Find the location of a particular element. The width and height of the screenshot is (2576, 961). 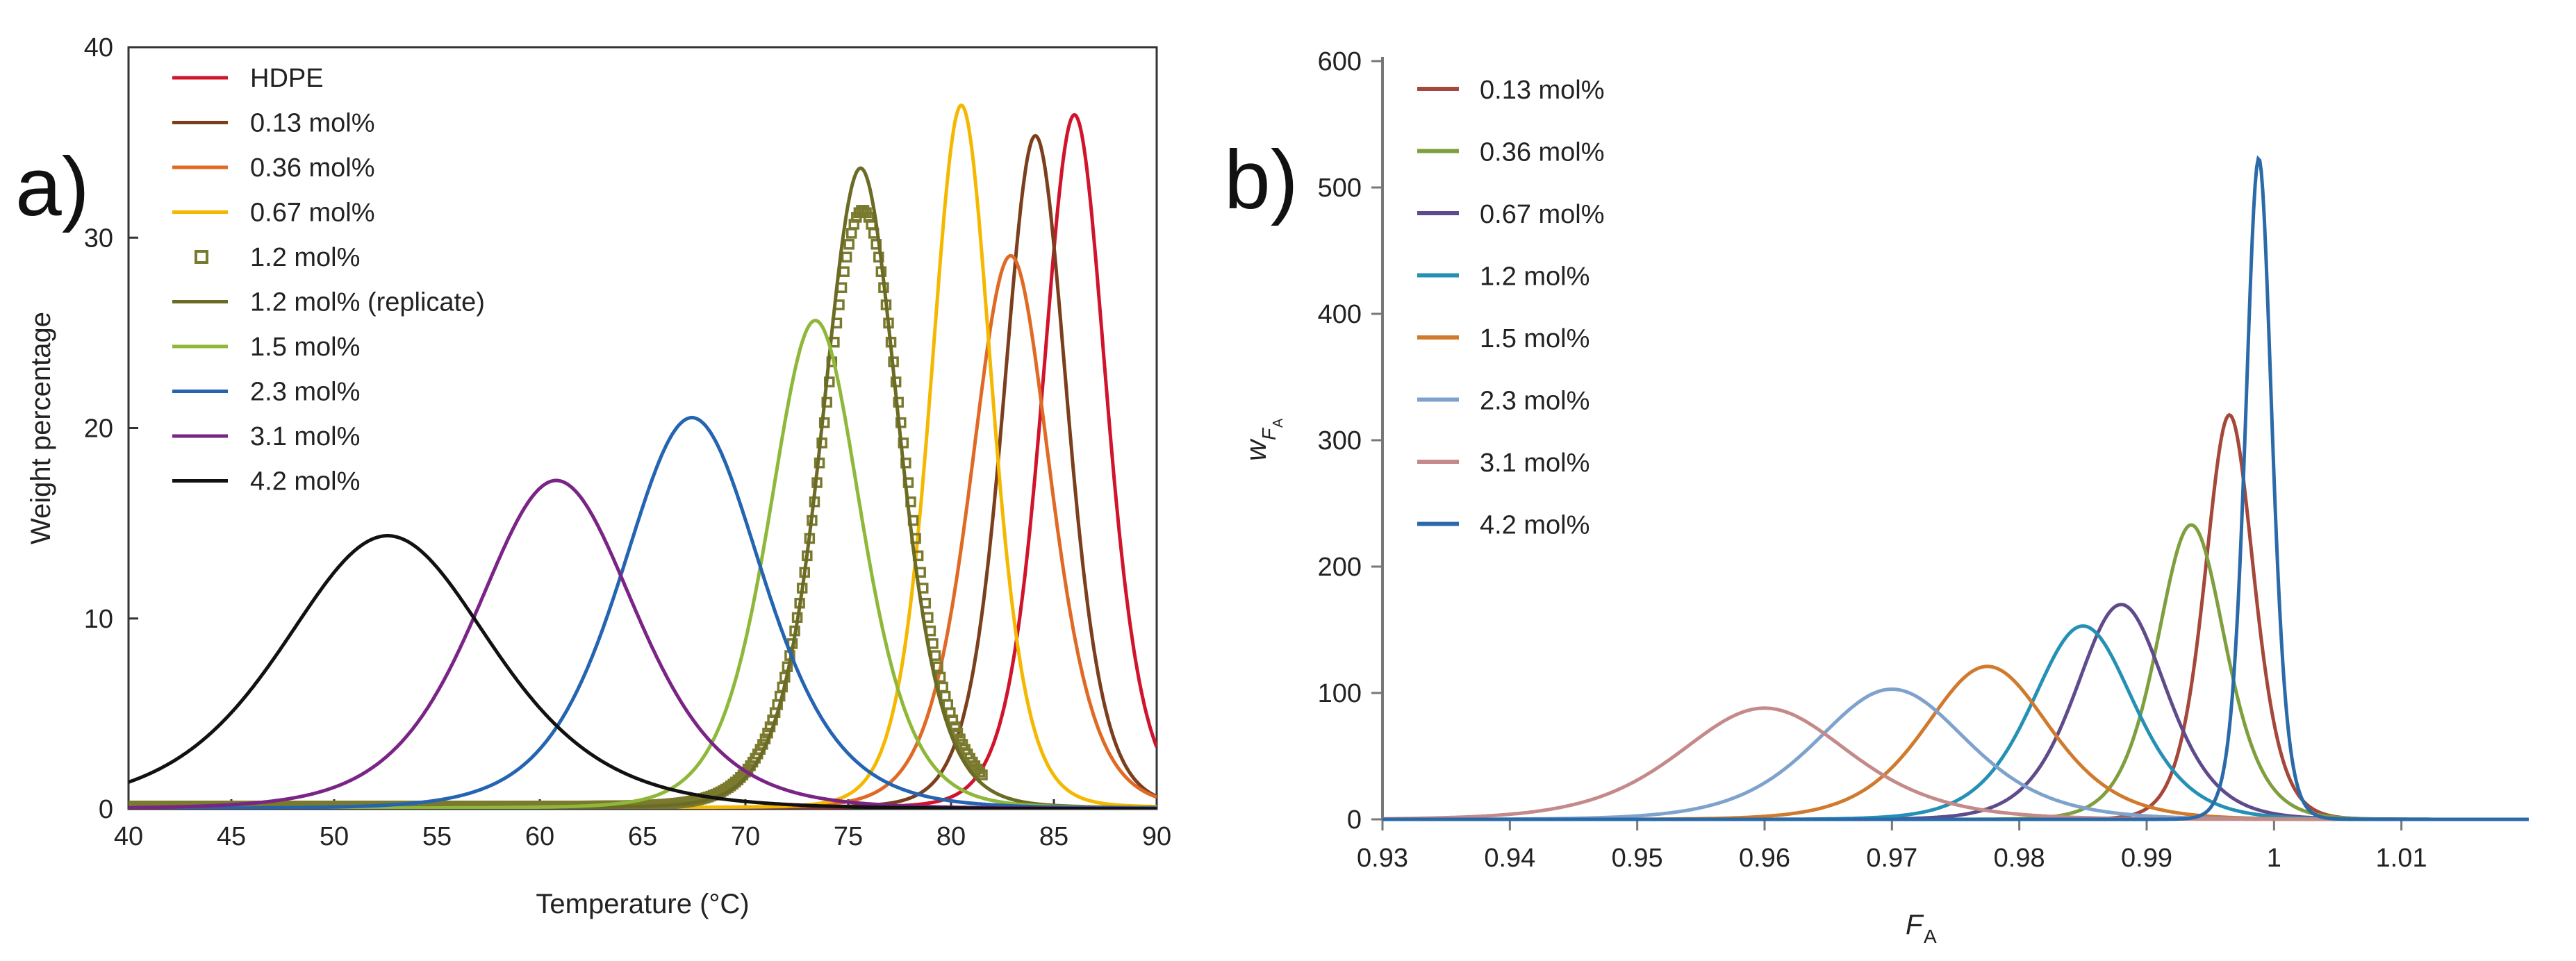

legend-label-b: 0.36 mol% is located at coordinates (1543, 152).